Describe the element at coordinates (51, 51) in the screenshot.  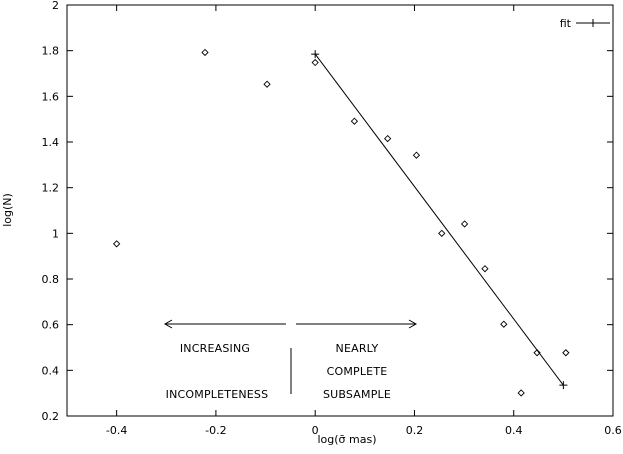
I see `y-tick-label: 1.8` at that location.